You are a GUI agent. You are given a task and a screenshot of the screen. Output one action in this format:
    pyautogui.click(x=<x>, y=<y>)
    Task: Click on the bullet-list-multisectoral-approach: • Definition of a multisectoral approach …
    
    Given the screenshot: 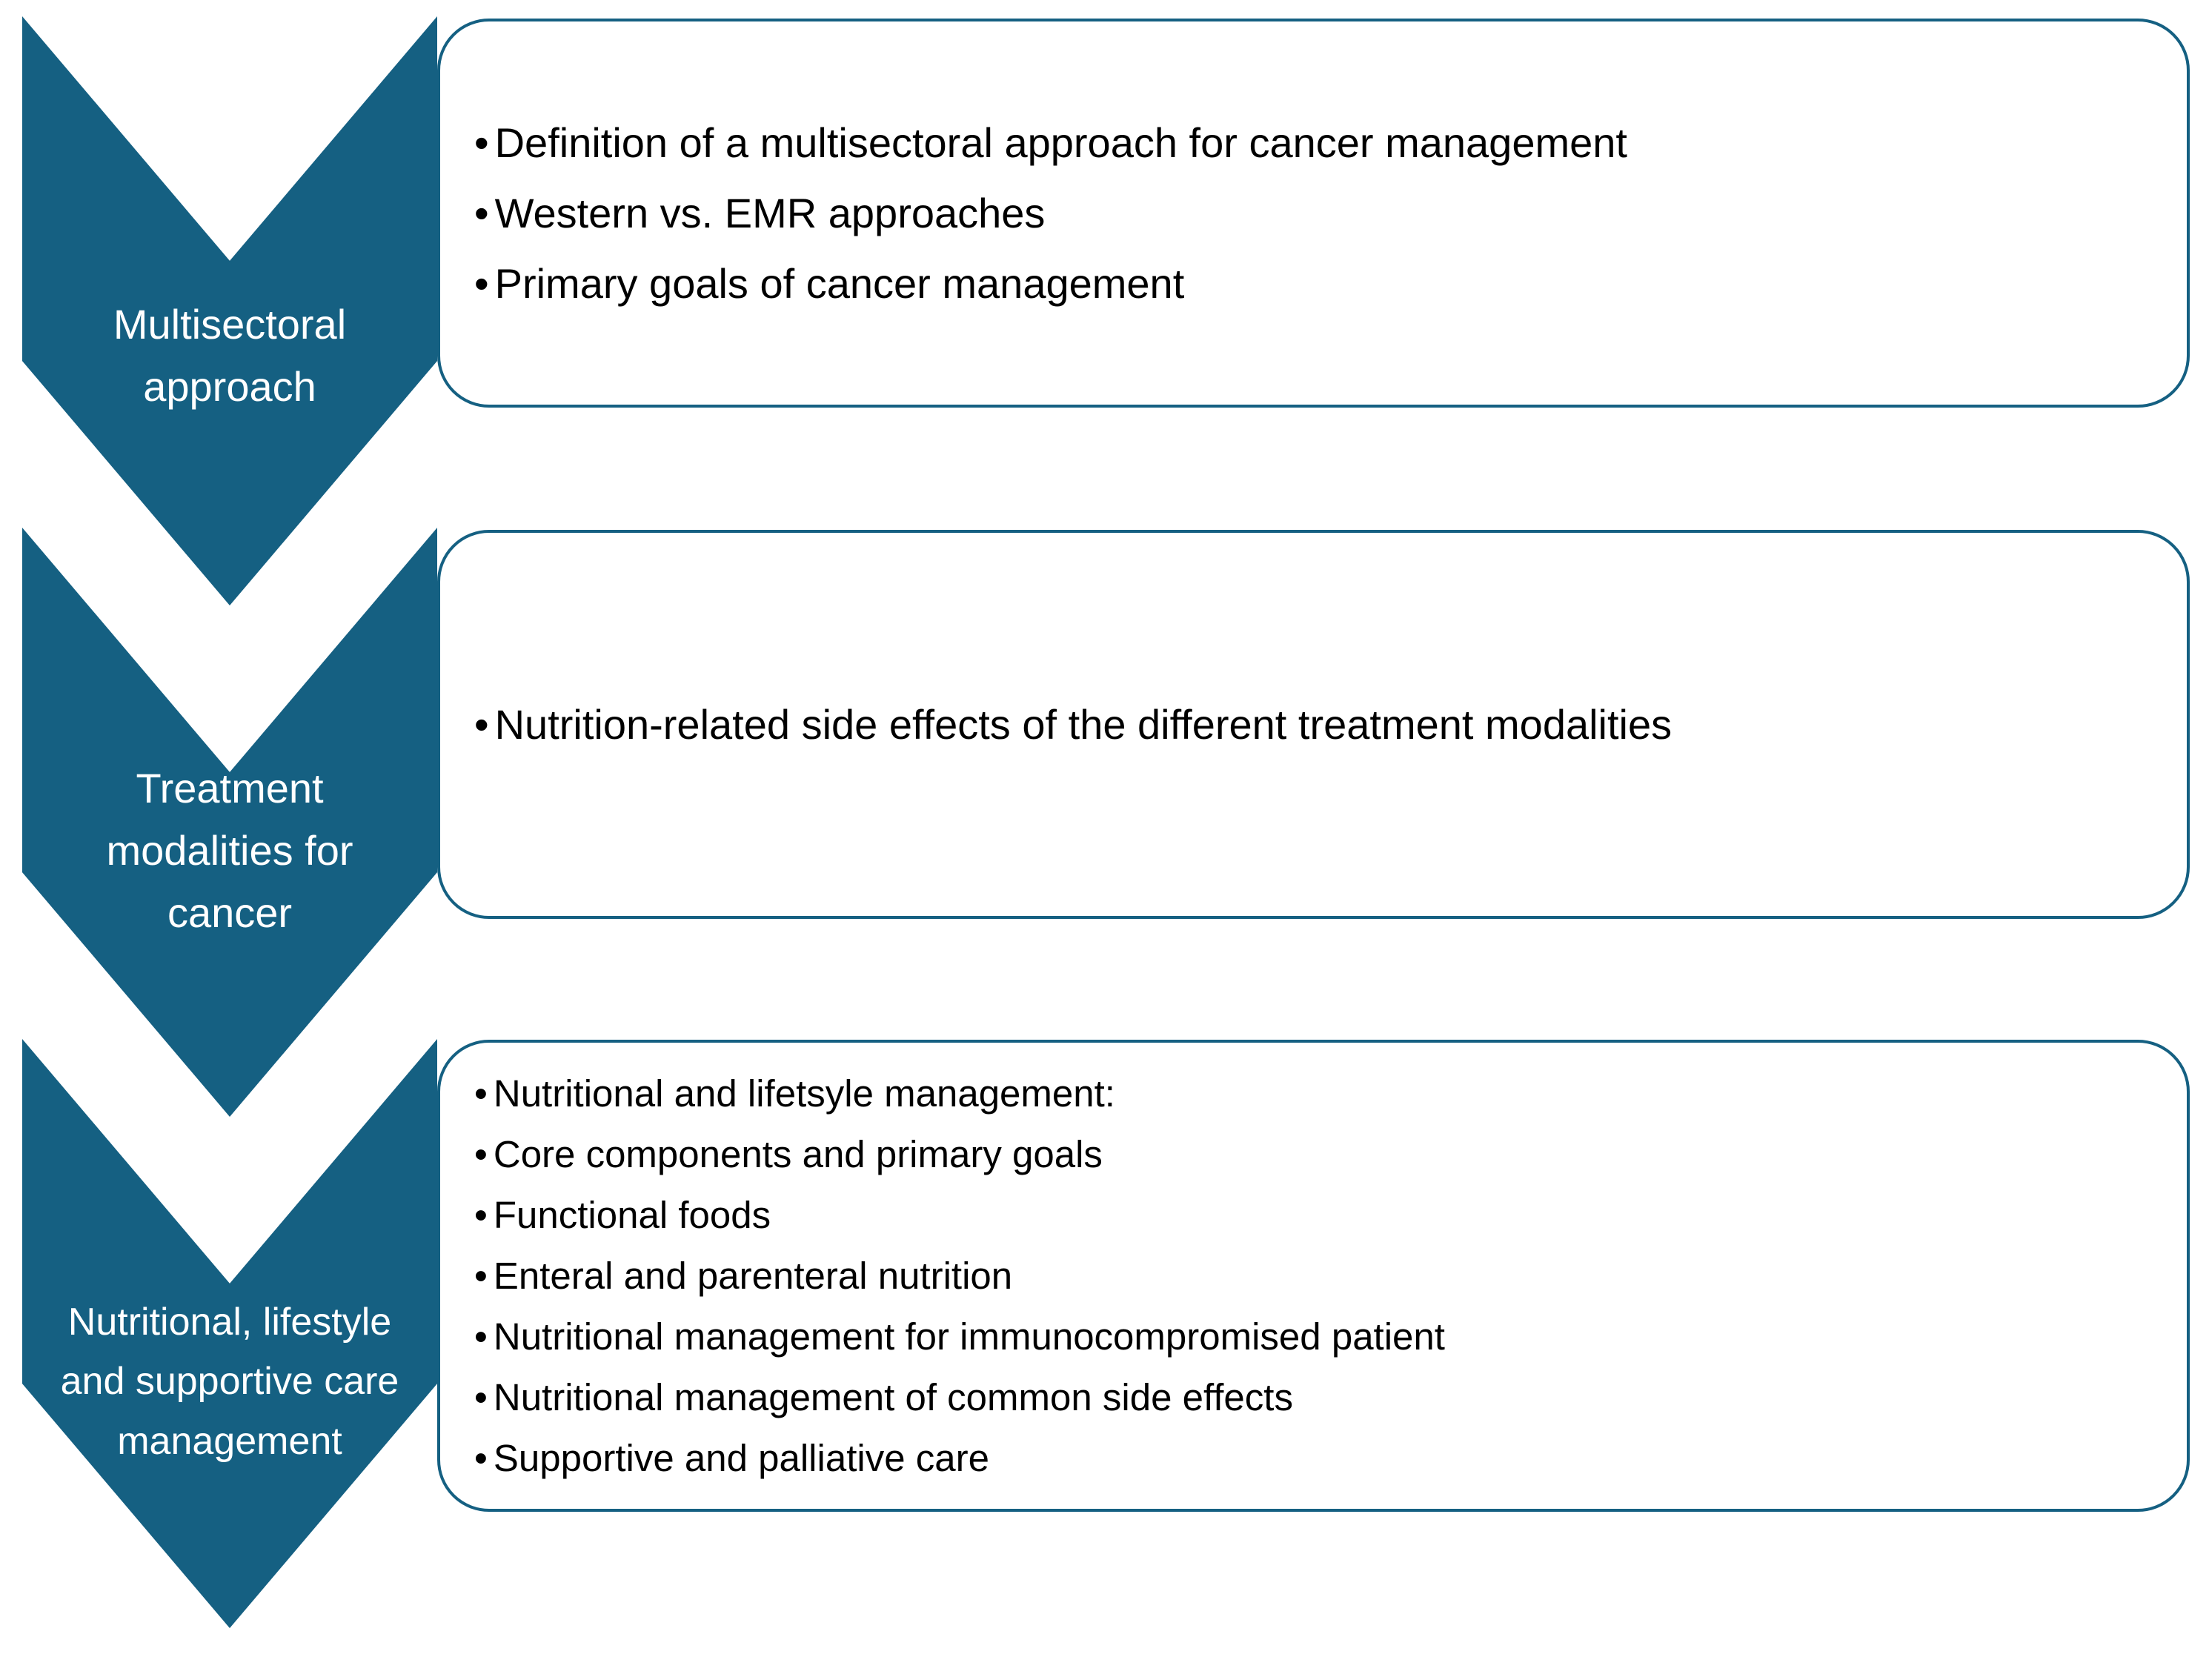 What is the action you would take?
    pyautogui.click(x=1308, y=213)
    